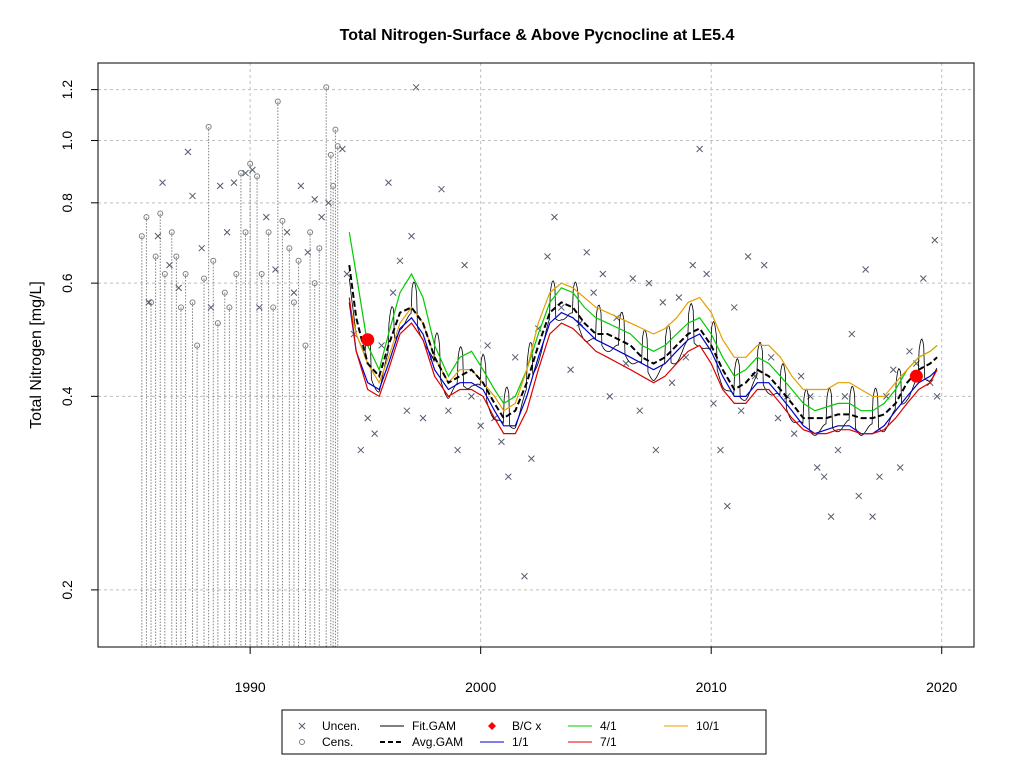 This screenshot has width=1024, height=768. Describe the element at coordinates (67, 203) in the screenshot. I see `y-tick-label: 0.8` at that location.